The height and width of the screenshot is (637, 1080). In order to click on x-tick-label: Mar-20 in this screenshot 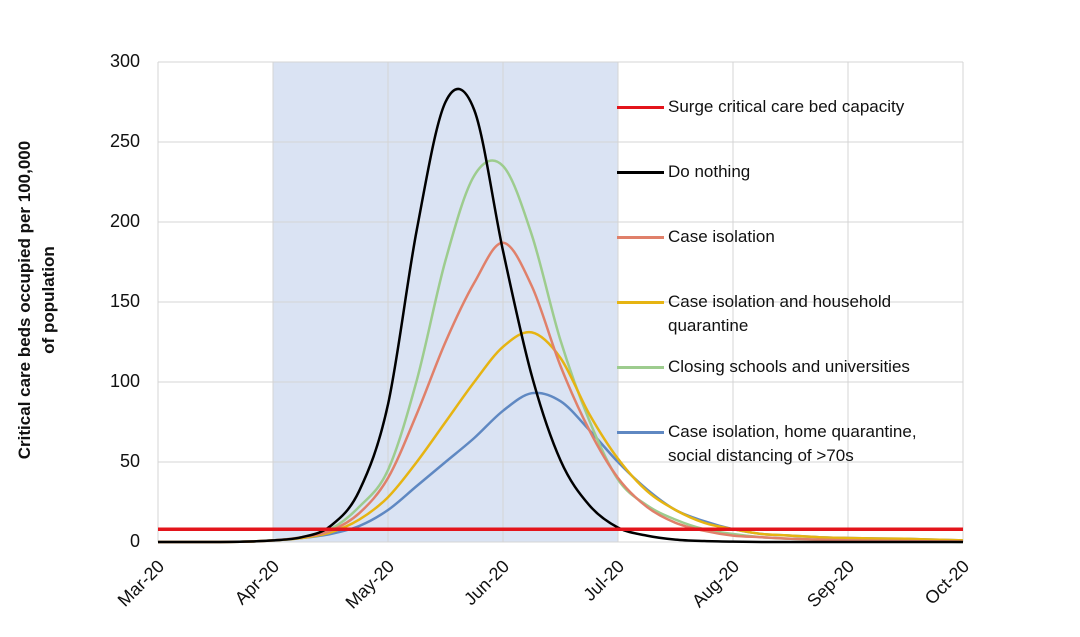, I will do `click(141, 583)`.